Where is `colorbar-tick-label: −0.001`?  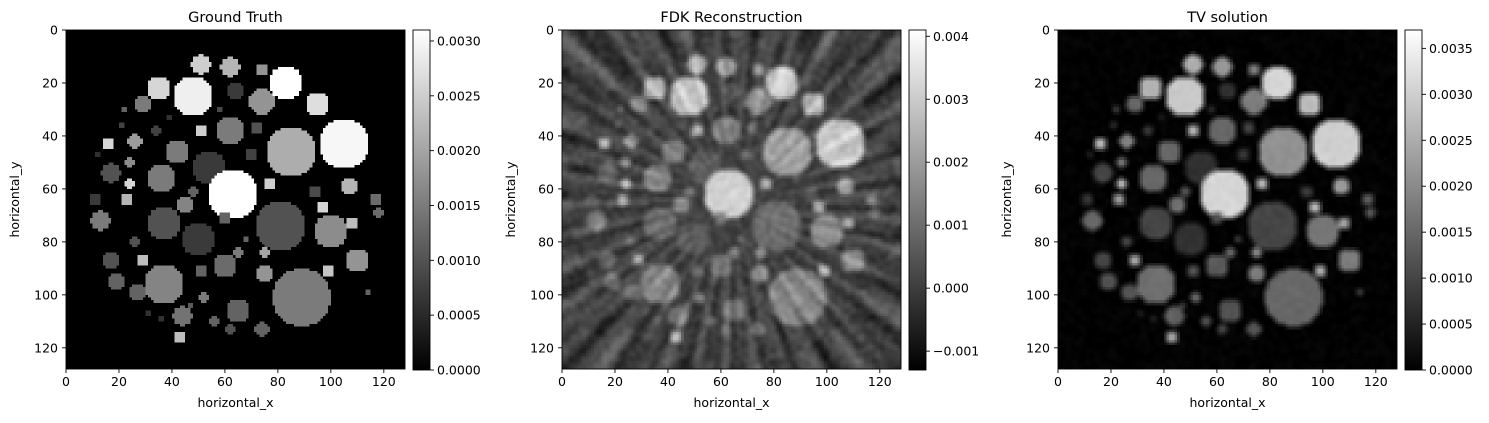 colorbar-tick-label: −0.001 is located at coordinates (956, 351).